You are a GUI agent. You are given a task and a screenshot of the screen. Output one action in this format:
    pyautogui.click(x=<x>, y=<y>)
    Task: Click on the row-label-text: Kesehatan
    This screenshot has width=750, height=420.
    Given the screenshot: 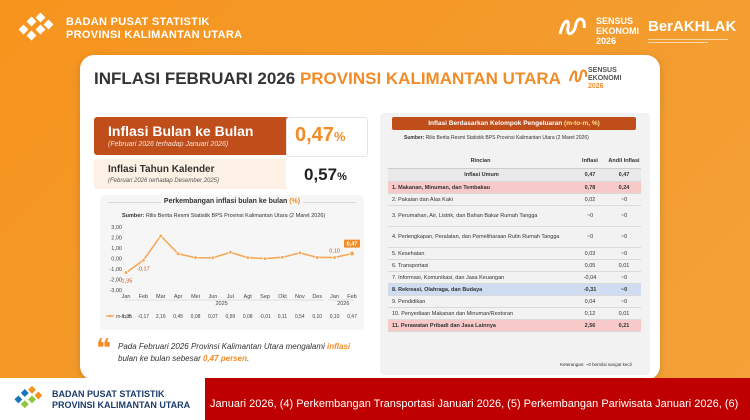 What is the action you would take?
    pyautogui.click(x=411, y=253)
    